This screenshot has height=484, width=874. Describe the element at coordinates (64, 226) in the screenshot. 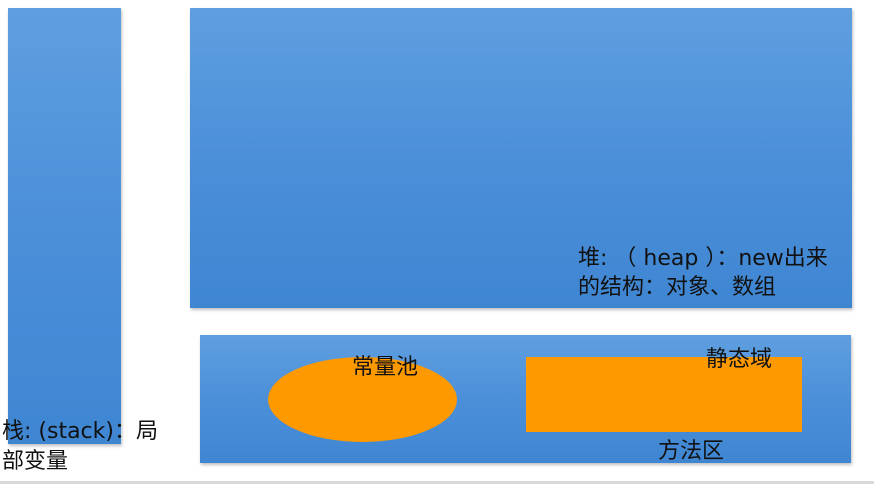

I see `stack-block` at that location.